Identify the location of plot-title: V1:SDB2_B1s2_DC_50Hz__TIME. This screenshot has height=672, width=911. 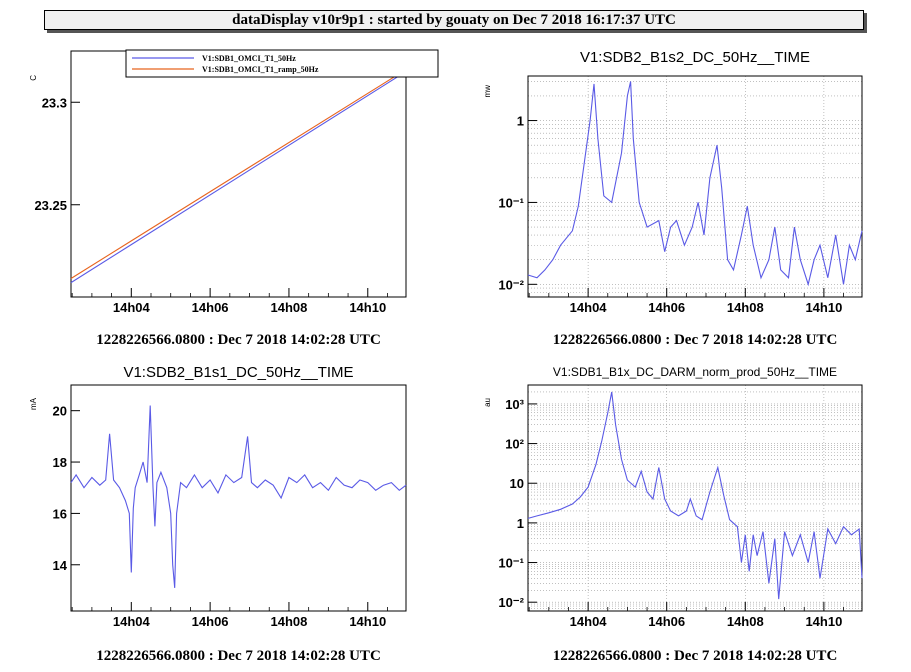
(695, 57).